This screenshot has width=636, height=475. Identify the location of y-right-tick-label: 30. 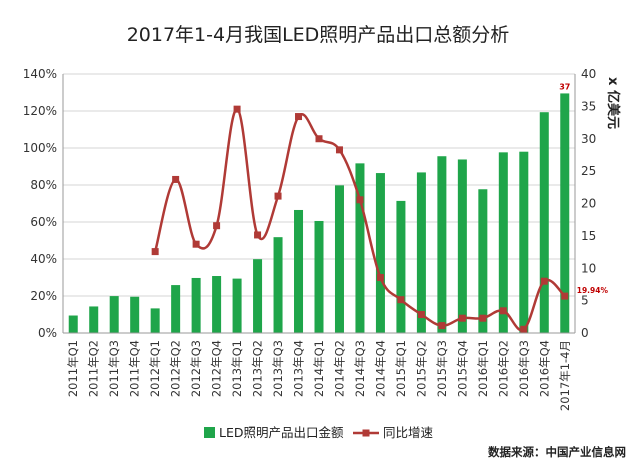
(588, 139).